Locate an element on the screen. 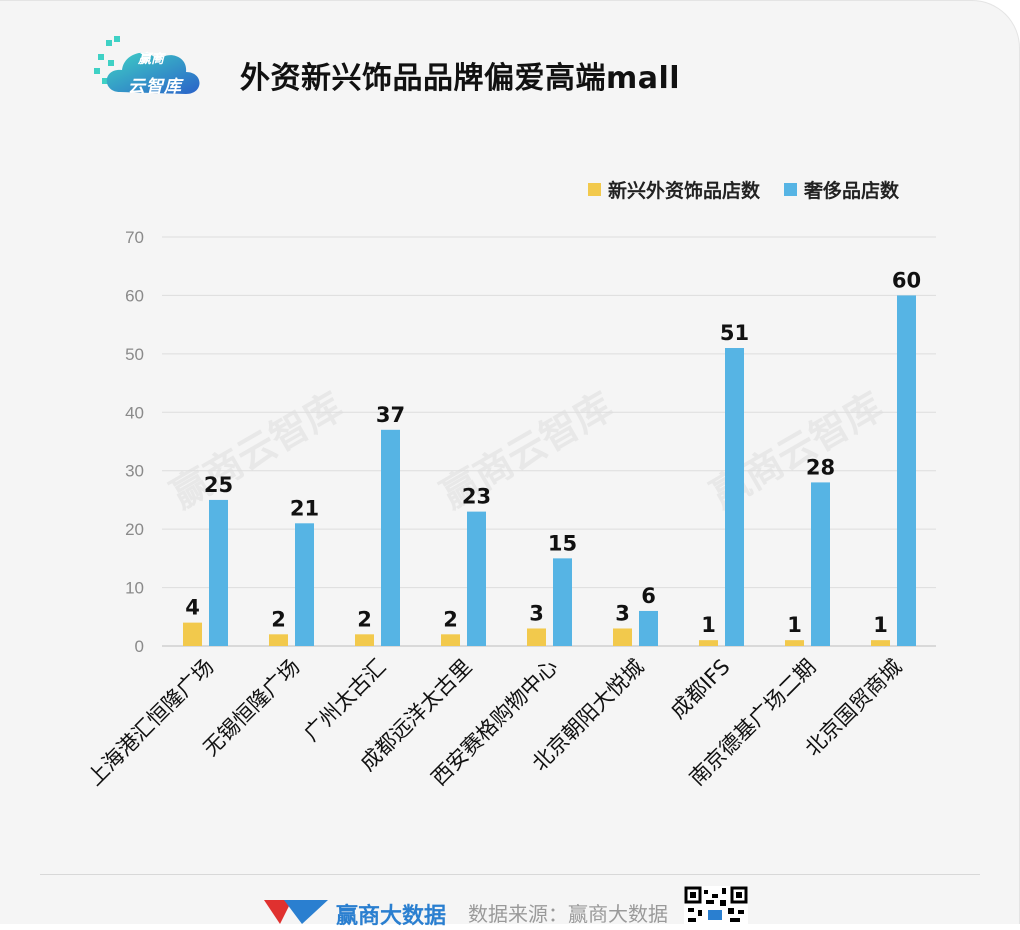 Image resolution: width=1020 pixels, height=930 pixels. data-label: 28 is located at coordinates (820, 467).